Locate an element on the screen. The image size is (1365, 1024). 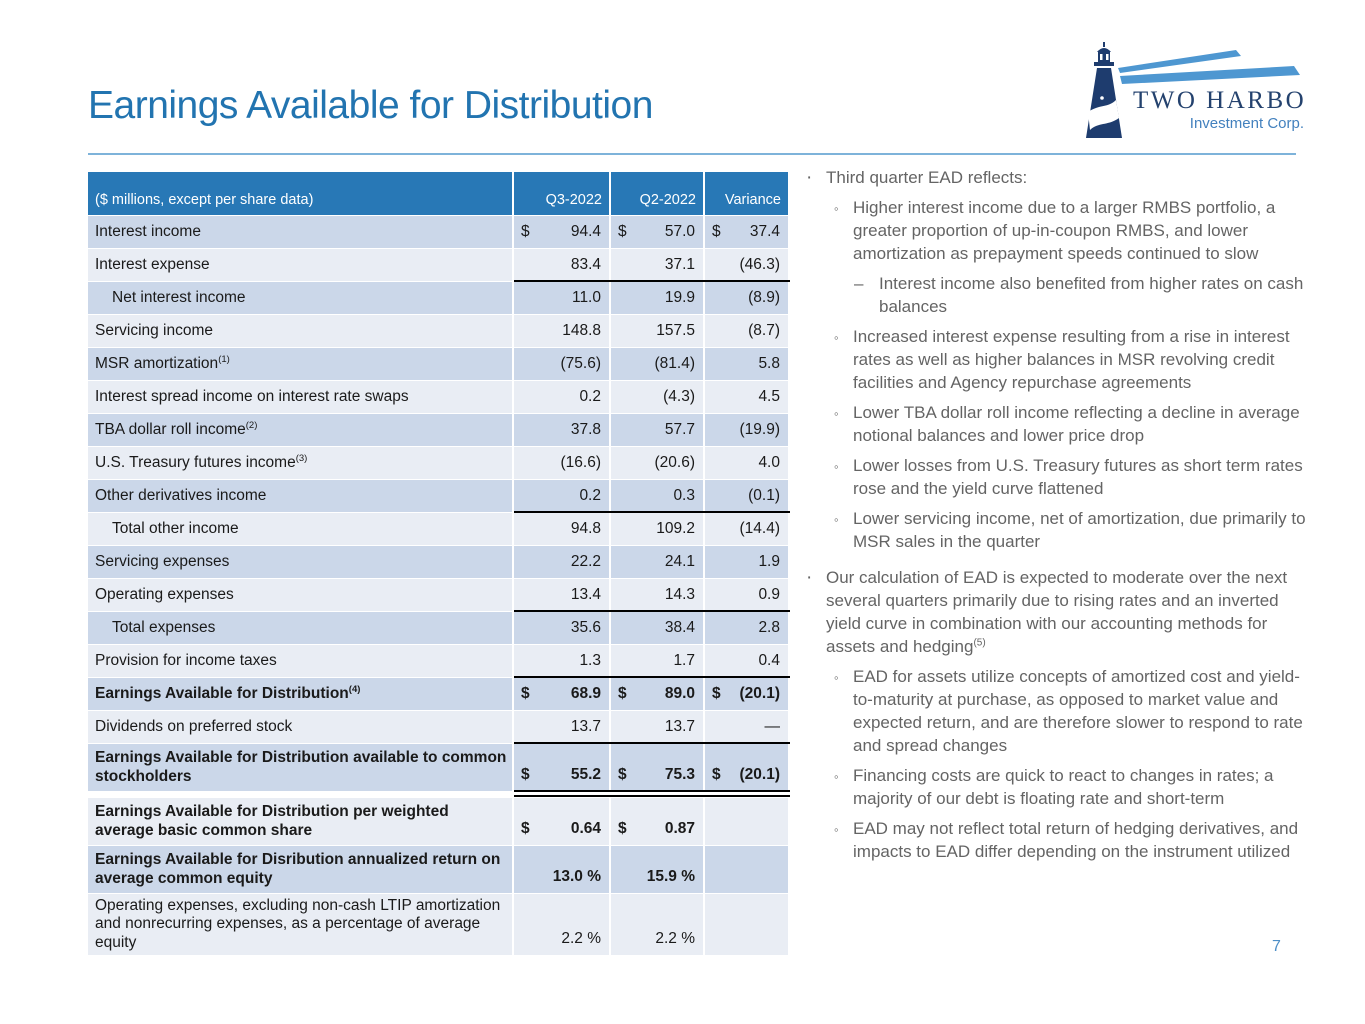
q3-value: 148.8 is located at coordinates (561, 331).